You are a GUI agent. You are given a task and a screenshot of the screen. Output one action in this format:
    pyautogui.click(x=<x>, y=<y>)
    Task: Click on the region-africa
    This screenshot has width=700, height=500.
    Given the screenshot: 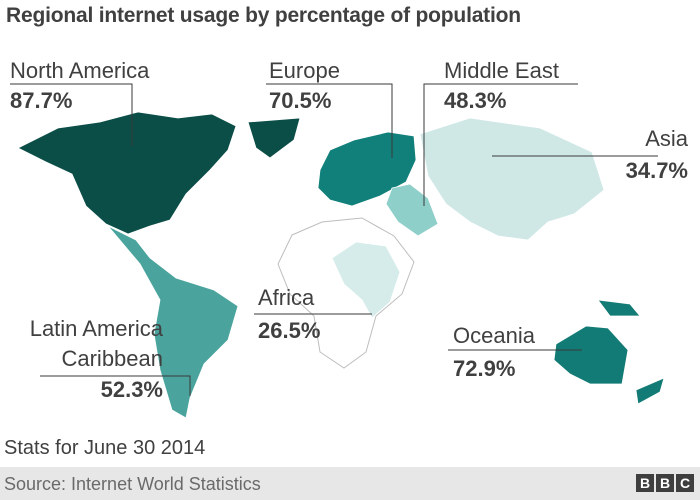 What is the action you would take?
    pyautogui.click(x=366, y=280)
    